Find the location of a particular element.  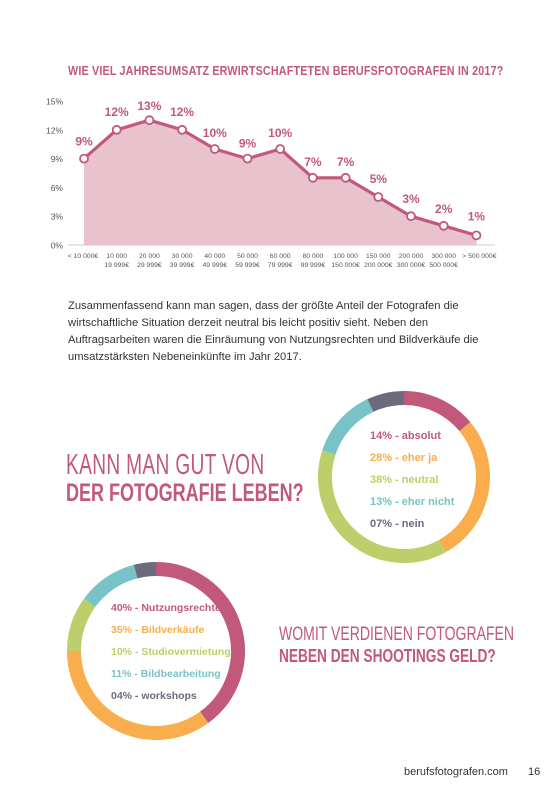

x-tick-label: 300 000 is located at coordinates (443, 256).